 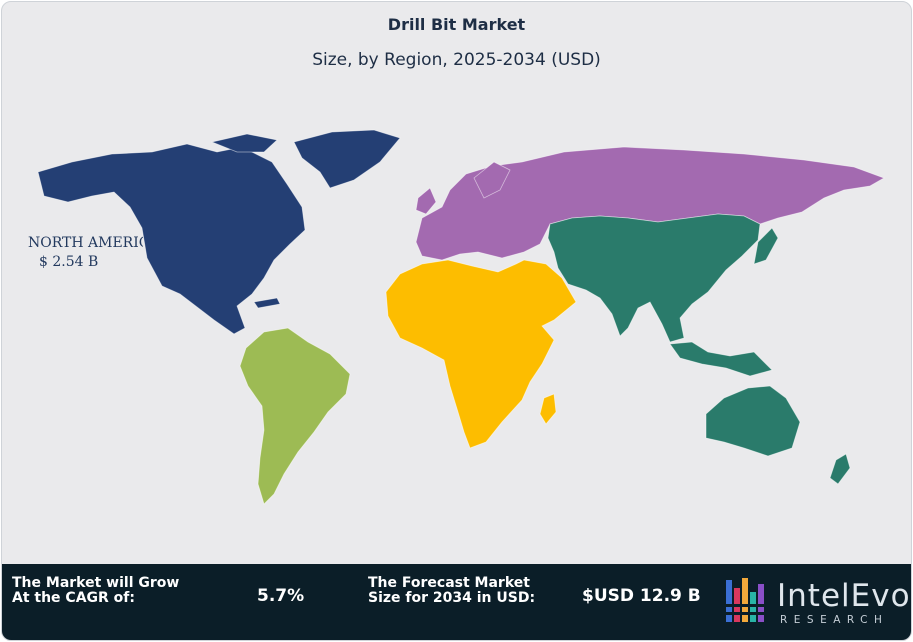 I want to click on caribbean, so click(x=267, y=303).